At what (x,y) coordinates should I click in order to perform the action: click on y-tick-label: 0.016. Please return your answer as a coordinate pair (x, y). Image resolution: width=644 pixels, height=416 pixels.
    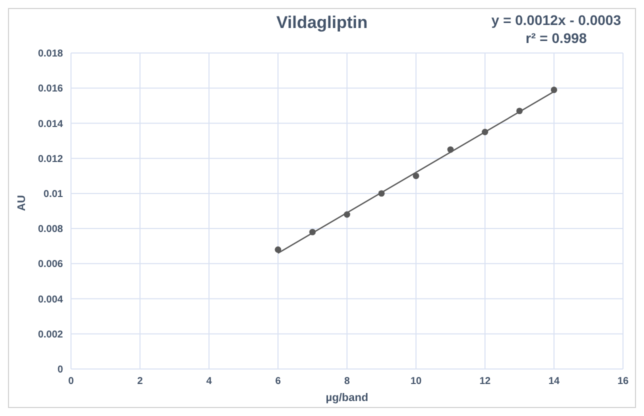
    Looking at the image, I should click on (51, 89).